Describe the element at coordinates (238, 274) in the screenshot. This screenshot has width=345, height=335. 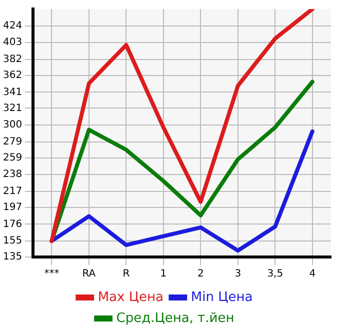
I see `x-tick-label: 3` at that location.